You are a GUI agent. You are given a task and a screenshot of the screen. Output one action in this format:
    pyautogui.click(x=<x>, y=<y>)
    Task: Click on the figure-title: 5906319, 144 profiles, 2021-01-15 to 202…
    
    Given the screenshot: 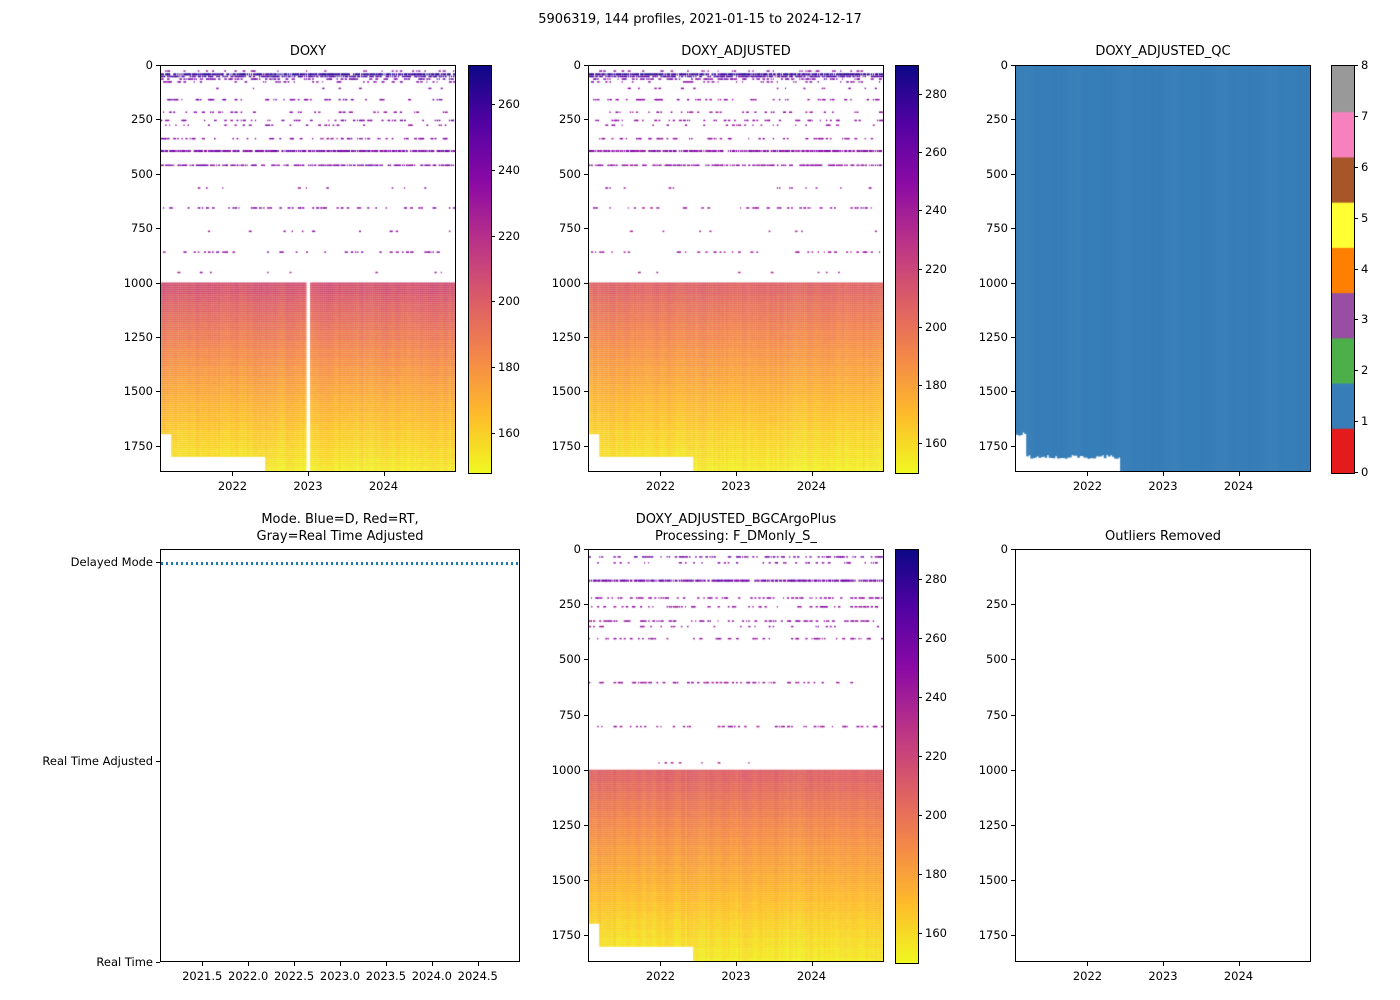 What is the action you would take?
    pyautogui.click(x=700, y=19)
    